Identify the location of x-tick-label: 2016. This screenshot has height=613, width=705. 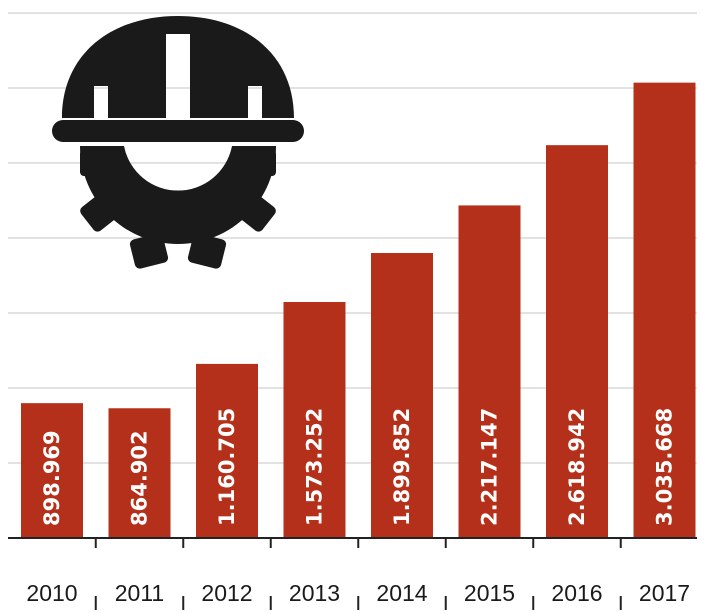
(576, 593).